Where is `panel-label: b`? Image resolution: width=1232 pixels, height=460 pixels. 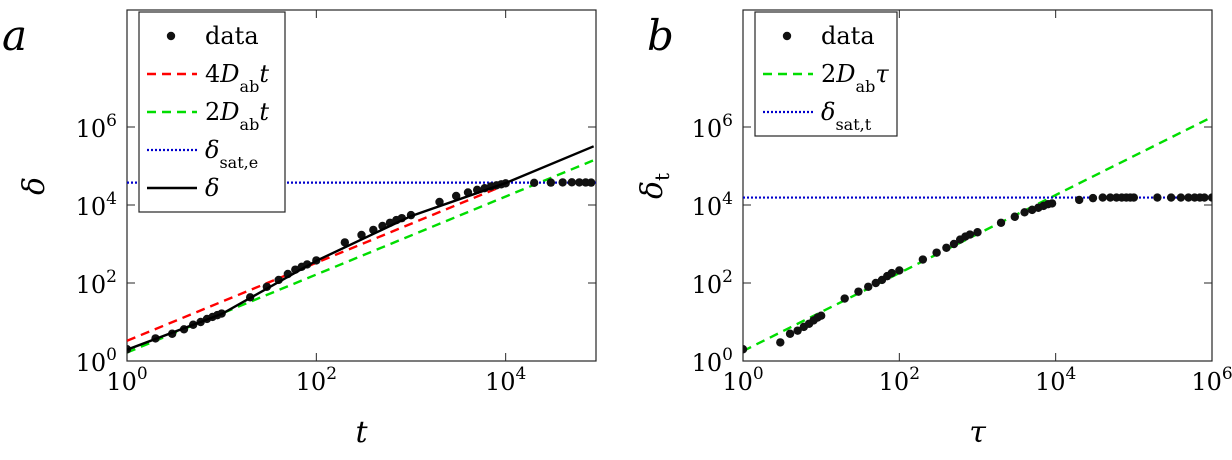 panel-label: b is located at coordinates (660, 35).